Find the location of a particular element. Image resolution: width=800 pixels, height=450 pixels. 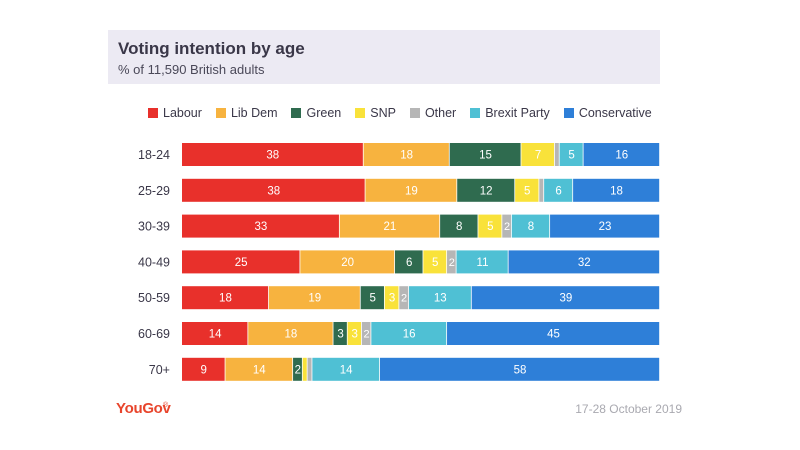

category-label: 30-39 is located at coordinates (154, 227).